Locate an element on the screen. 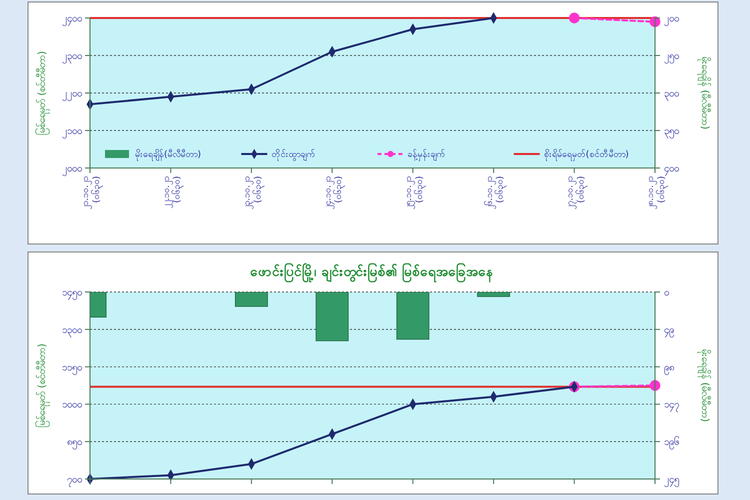  x-tick-label: ၂၃.၁၀.၂၁ (၀၆၃၀) is located at coordinates (253, 193).